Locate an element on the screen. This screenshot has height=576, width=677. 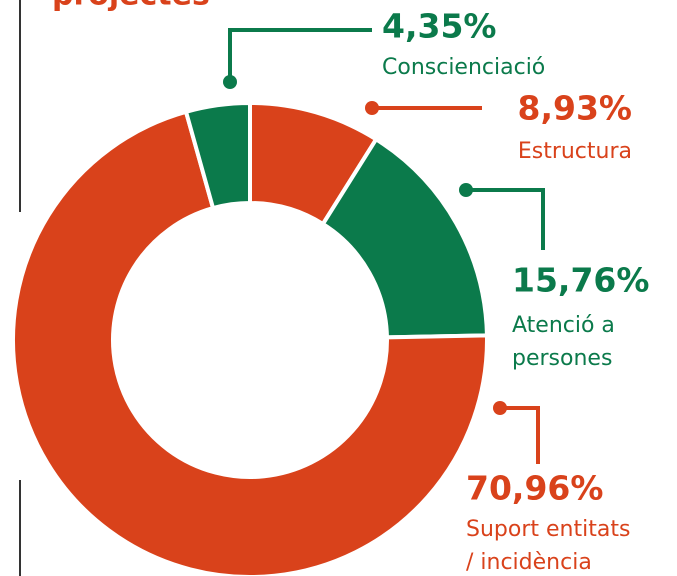
chart-title: projectes is located at coordinates (131, 6).